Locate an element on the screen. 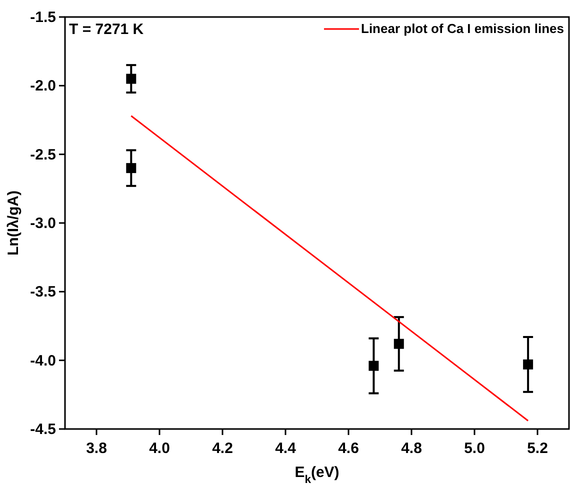 The image size is (571, 485). y-tick-label: -1.5 is located at coordinates (43, 17).